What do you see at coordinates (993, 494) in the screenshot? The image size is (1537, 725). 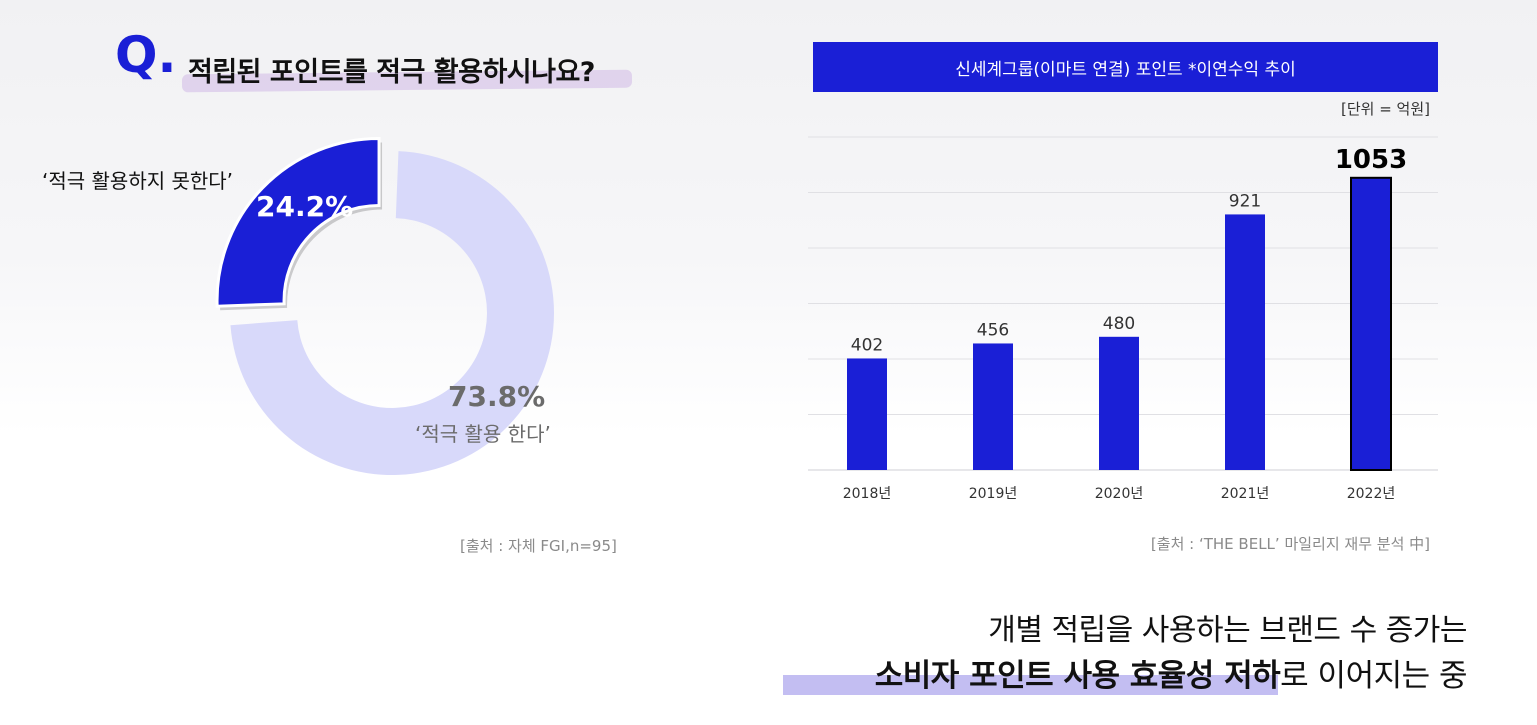 I see `x-tick-label: 2019년` at bounding box center [993, 494].